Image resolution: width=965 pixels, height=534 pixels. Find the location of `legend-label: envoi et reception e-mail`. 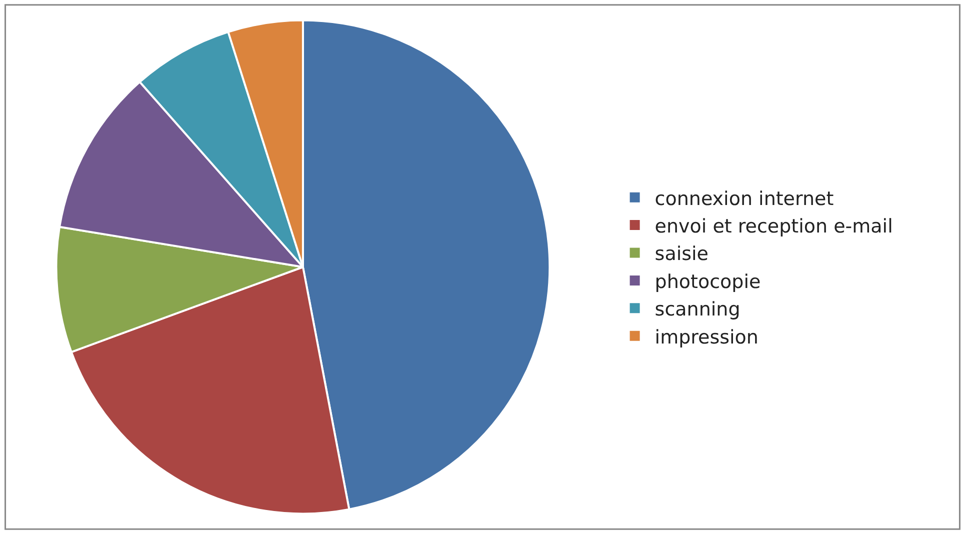

legend-label: envoi et reception e-mail is located at coordinates (773, 226).